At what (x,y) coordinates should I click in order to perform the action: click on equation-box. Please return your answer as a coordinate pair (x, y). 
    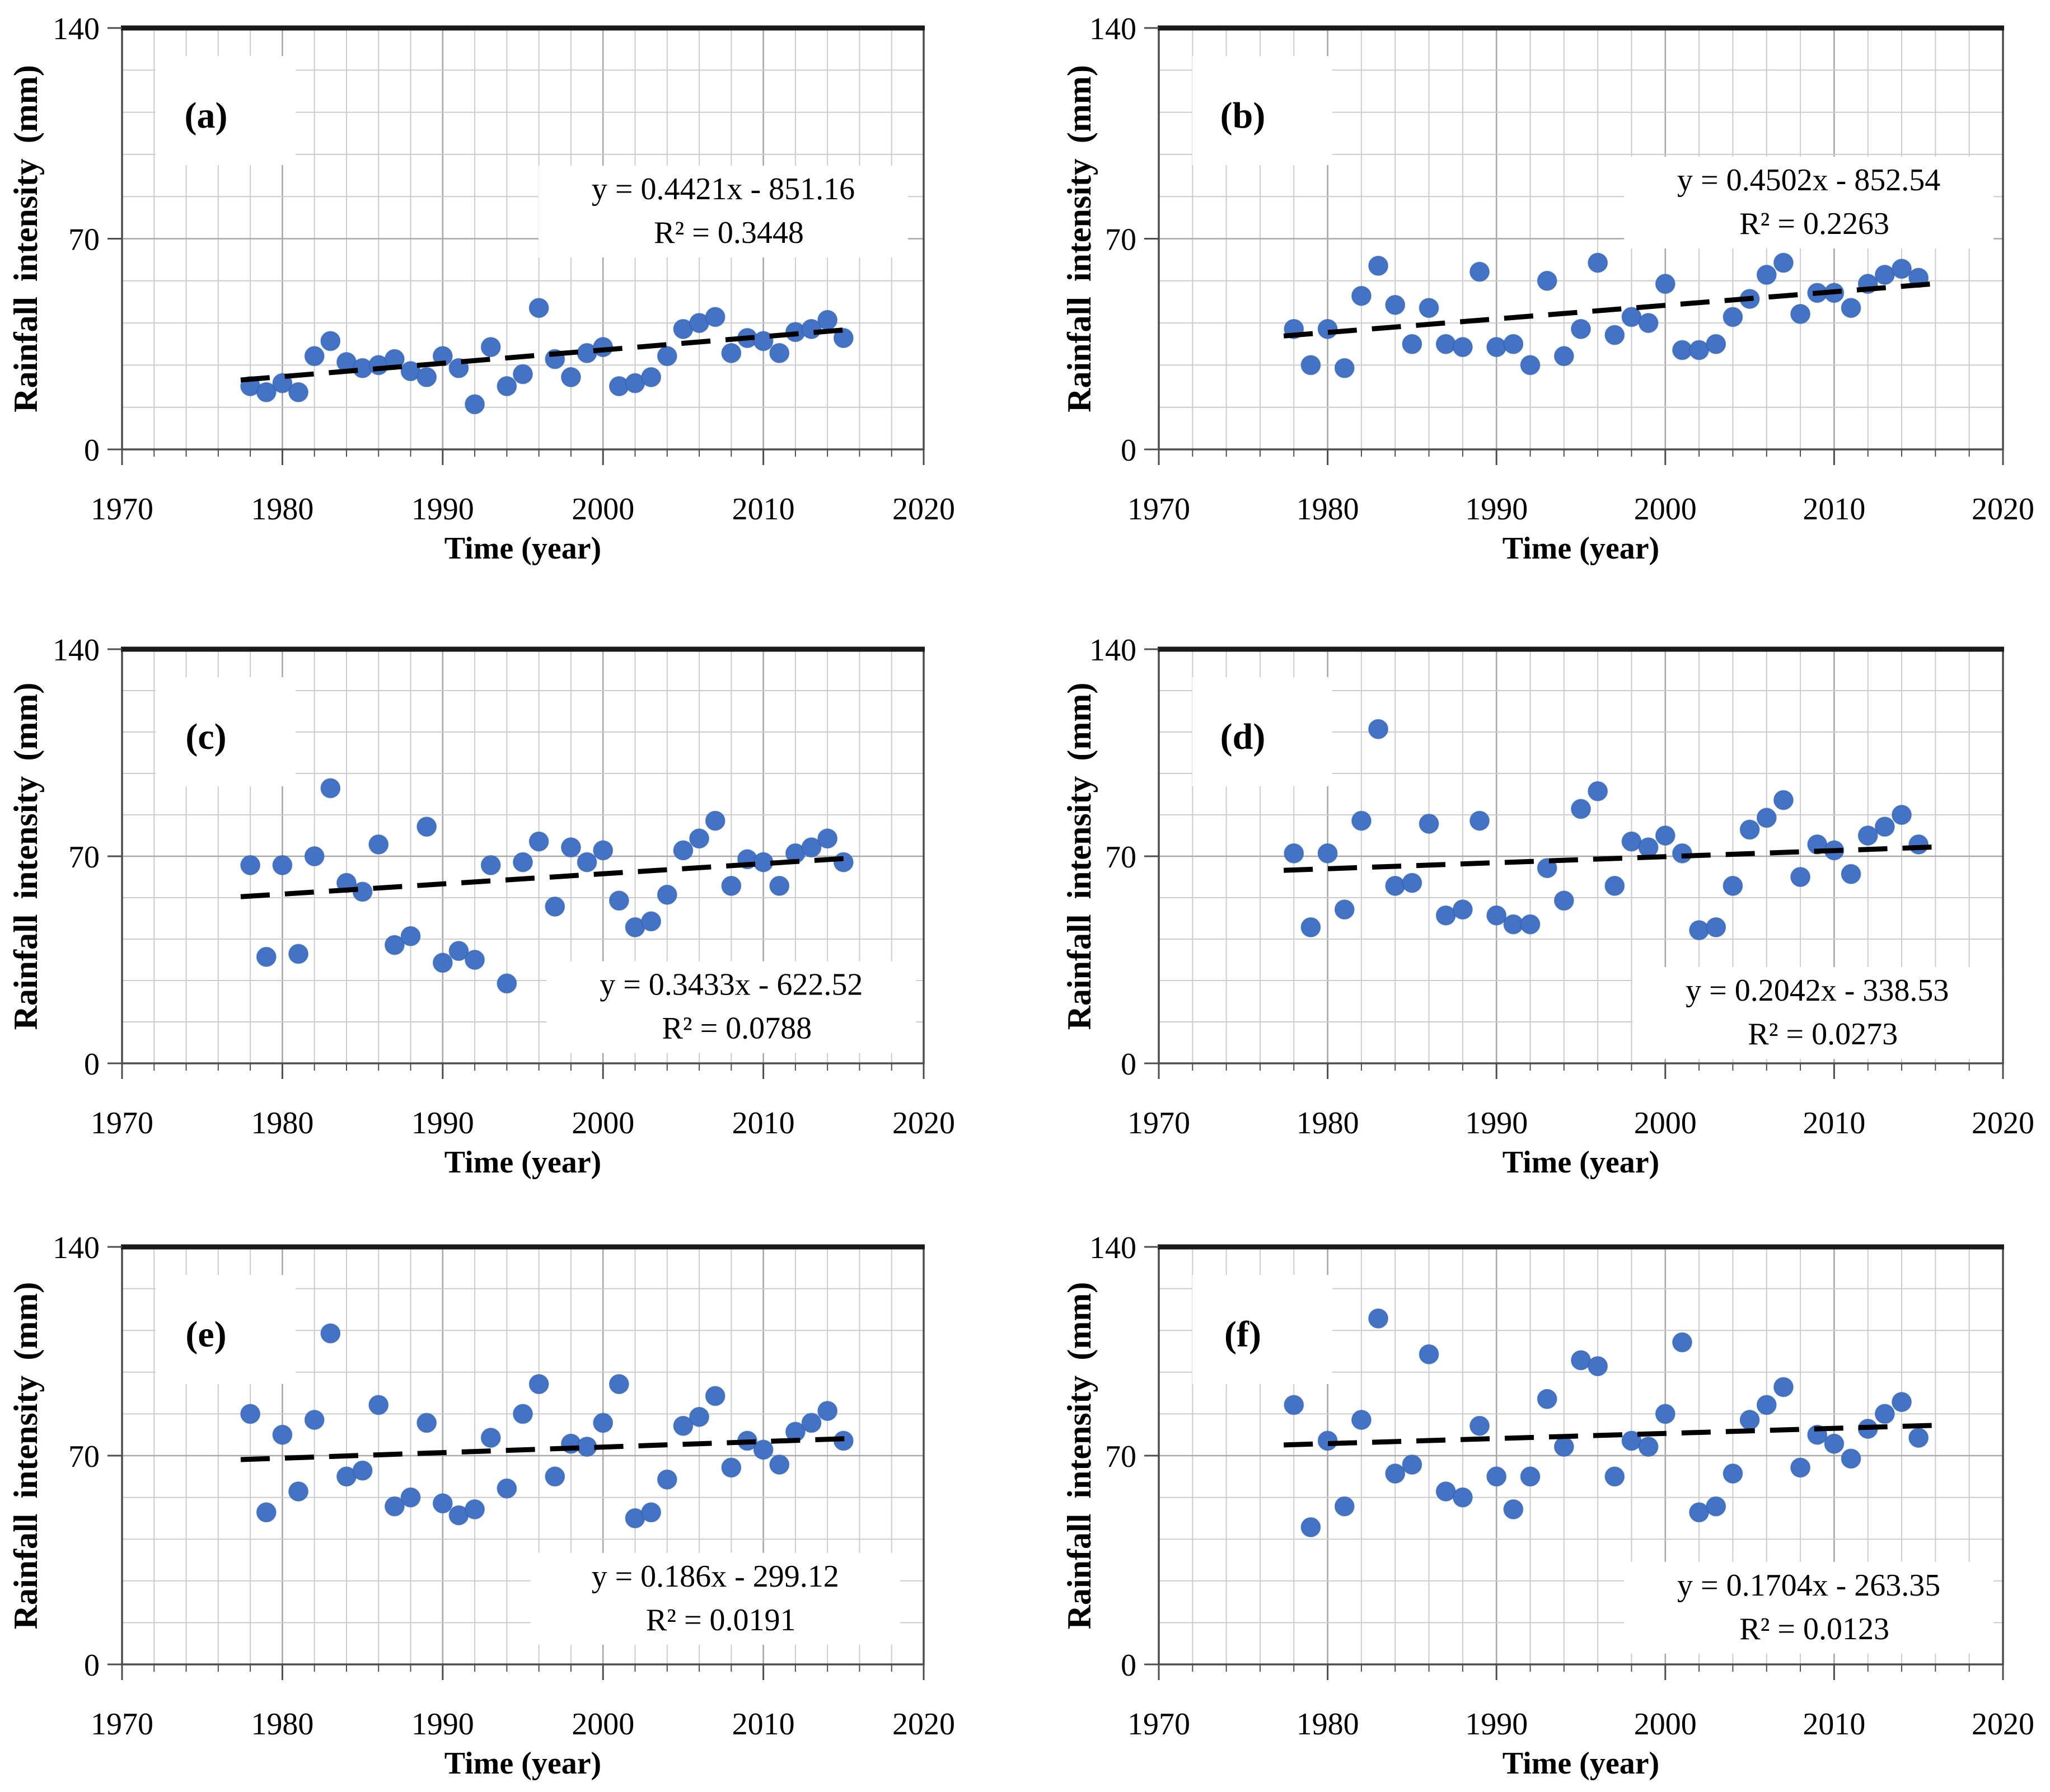
    Looking at the image, I should click on (1809, 202).